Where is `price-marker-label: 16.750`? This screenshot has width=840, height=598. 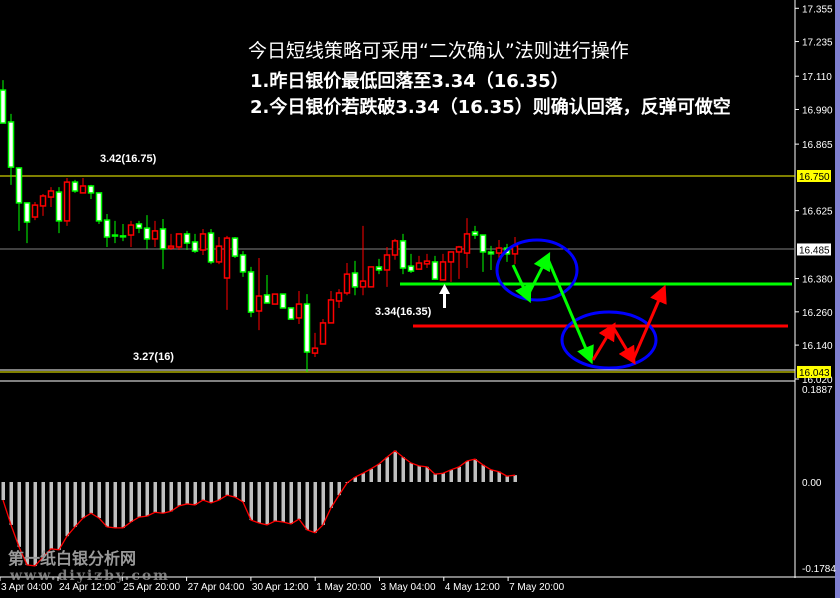 price-marker-label: 16.750 is located at coordinates (814, 177).